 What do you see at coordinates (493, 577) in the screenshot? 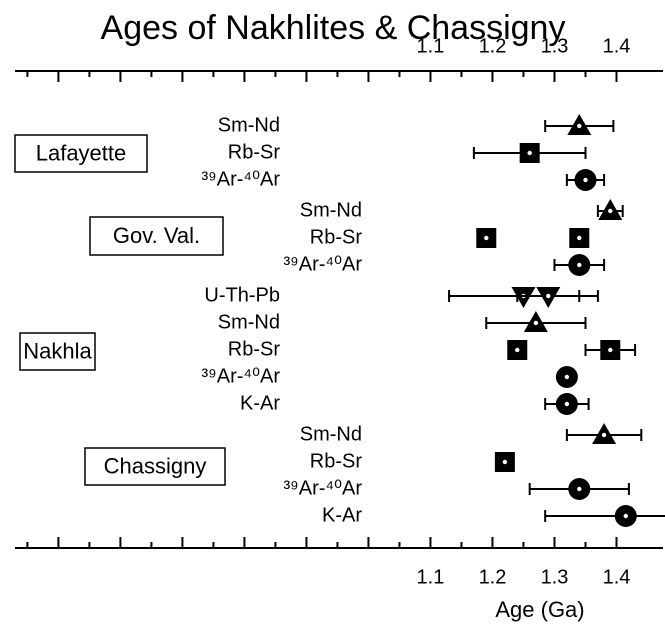
I see `x-tick-label-bottom: 1.2` at bounding box center [493, 577].